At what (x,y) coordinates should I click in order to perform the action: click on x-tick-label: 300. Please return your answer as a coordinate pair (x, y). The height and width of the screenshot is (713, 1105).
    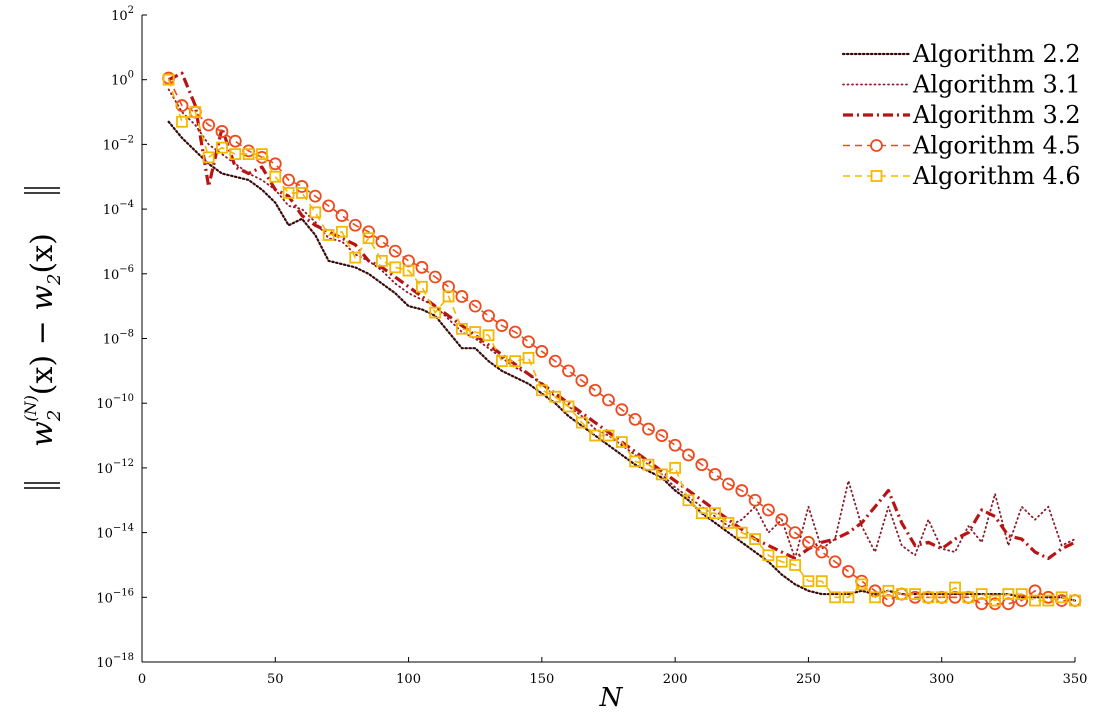
    Looking at the image, I should click on (941, 679).